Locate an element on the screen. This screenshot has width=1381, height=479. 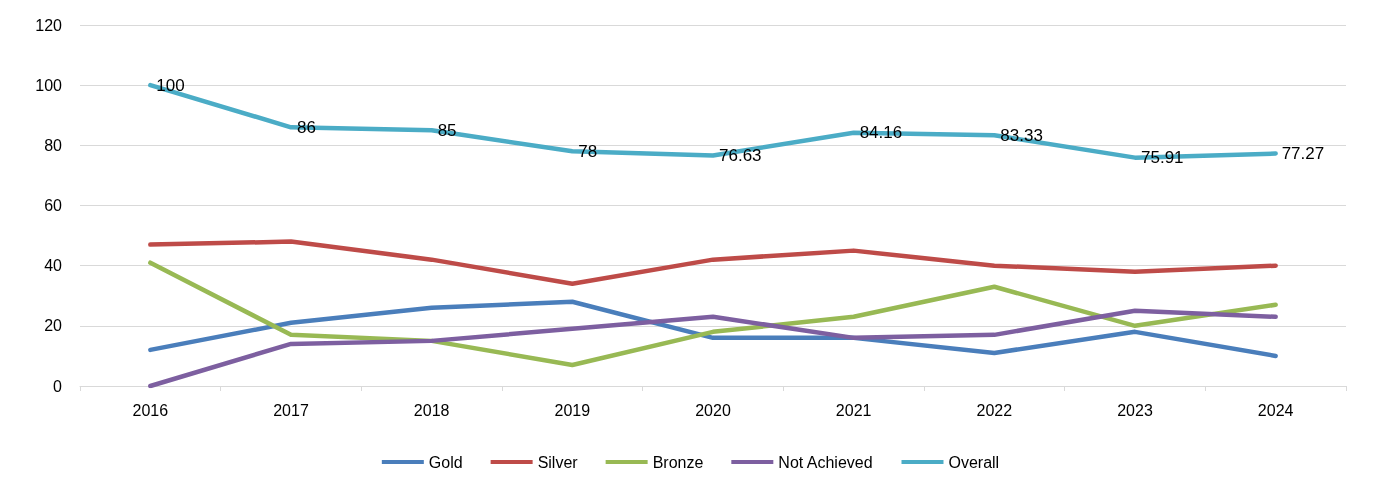
legend-label: Gold is located at coordinates (445, 462).